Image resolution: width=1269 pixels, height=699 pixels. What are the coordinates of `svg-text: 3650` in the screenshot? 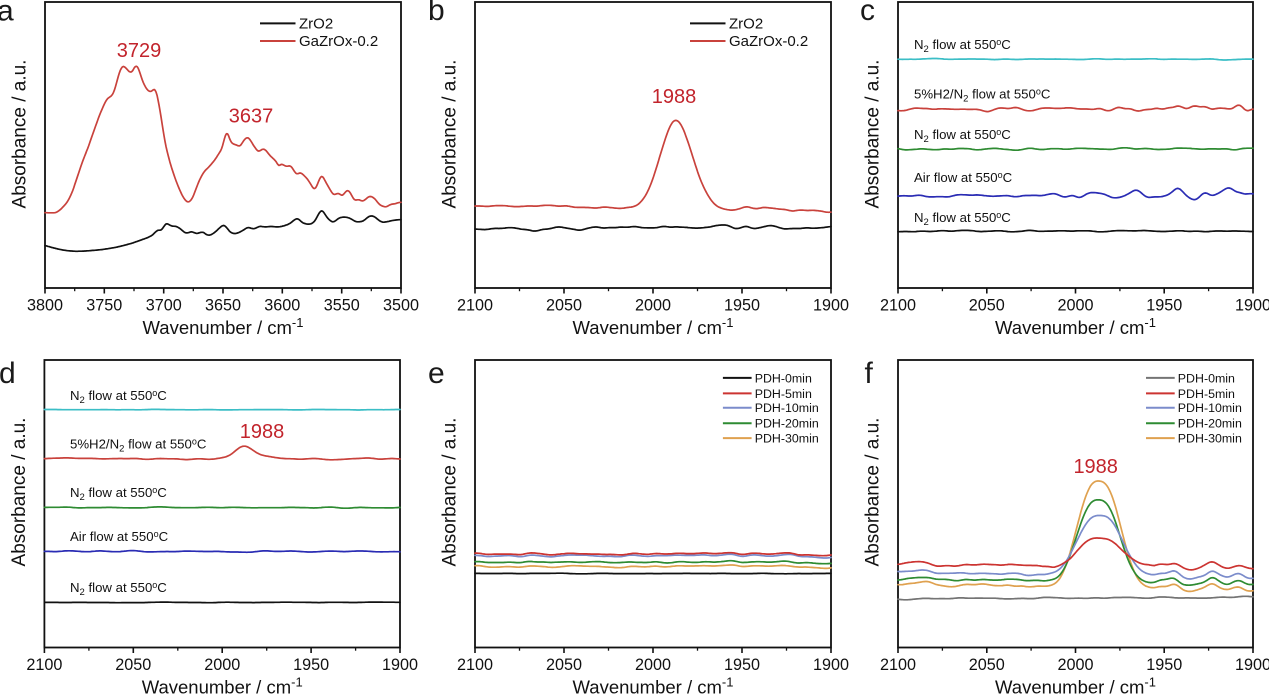 It's located at (223, 306).